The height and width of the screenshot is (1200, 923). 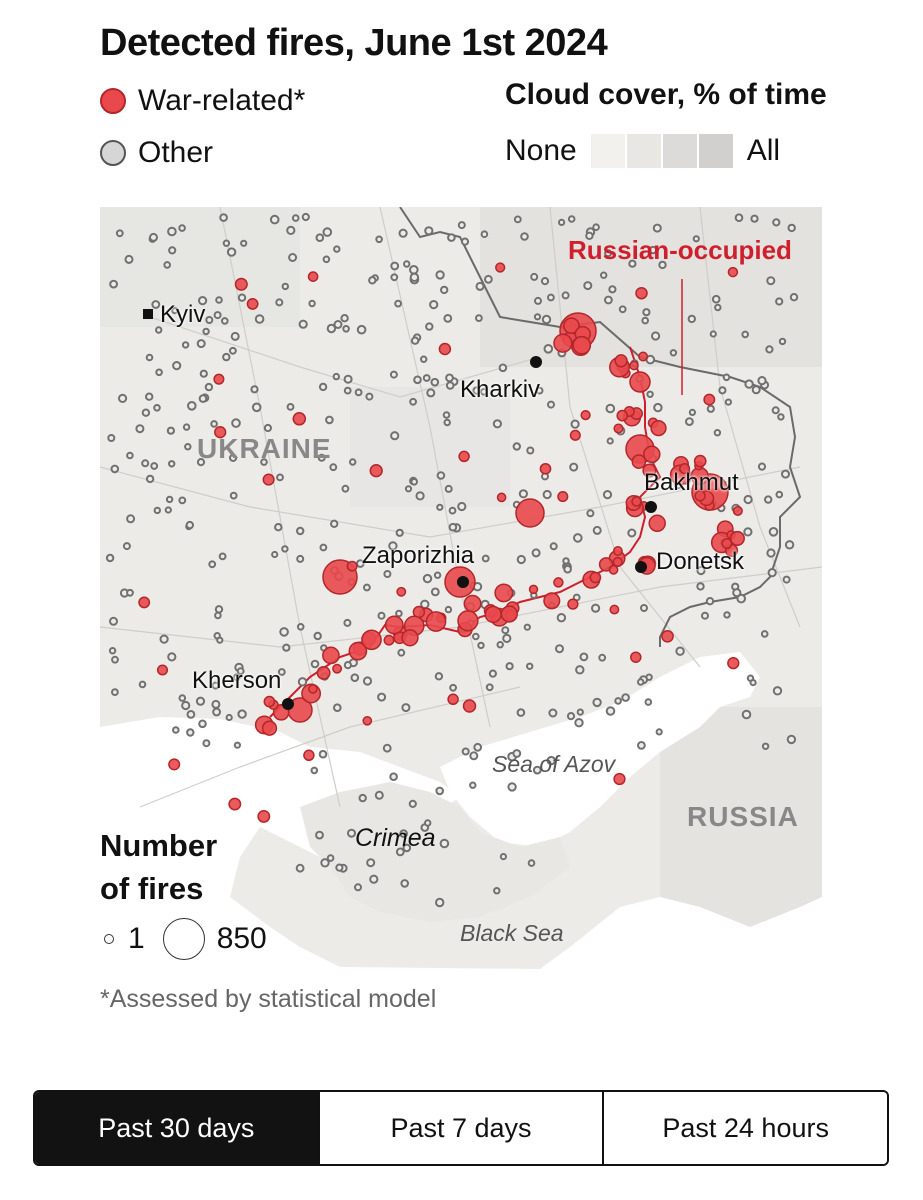 I want to click on russian-occupied-label: Russian-occupied, so click(x=680, y=250).